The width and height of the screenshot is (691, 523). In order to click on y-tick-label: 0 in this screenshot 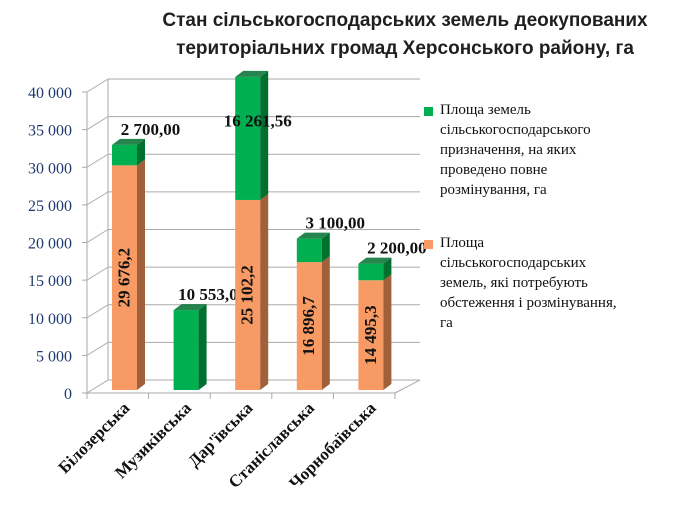, I will do `click(68, 394)`.